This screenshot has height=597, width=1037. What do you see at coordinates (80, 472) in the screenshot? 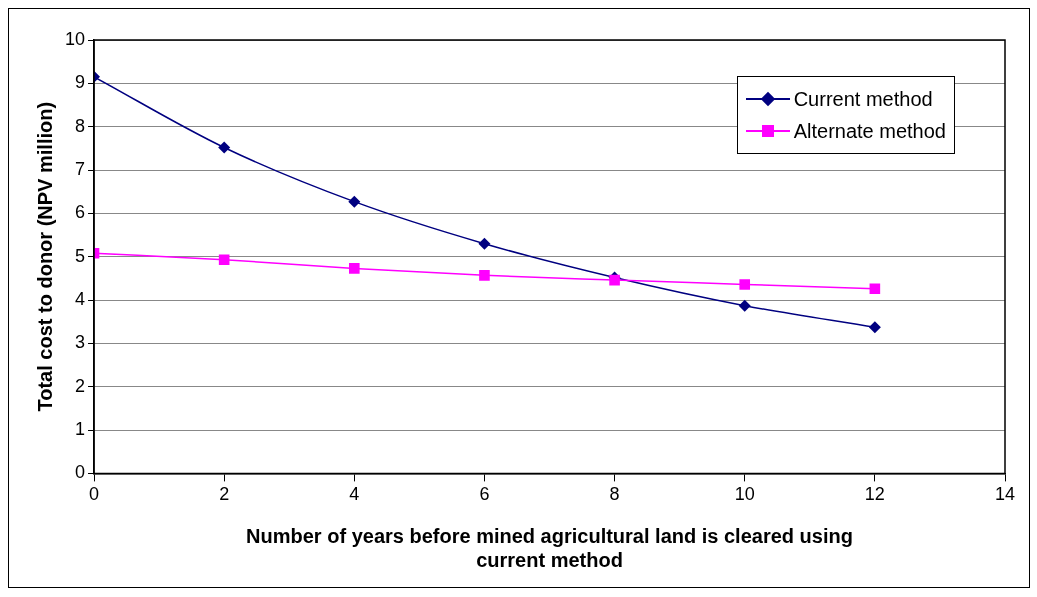
I see `y-tick-label: 0` at bounding box center [80, 472].